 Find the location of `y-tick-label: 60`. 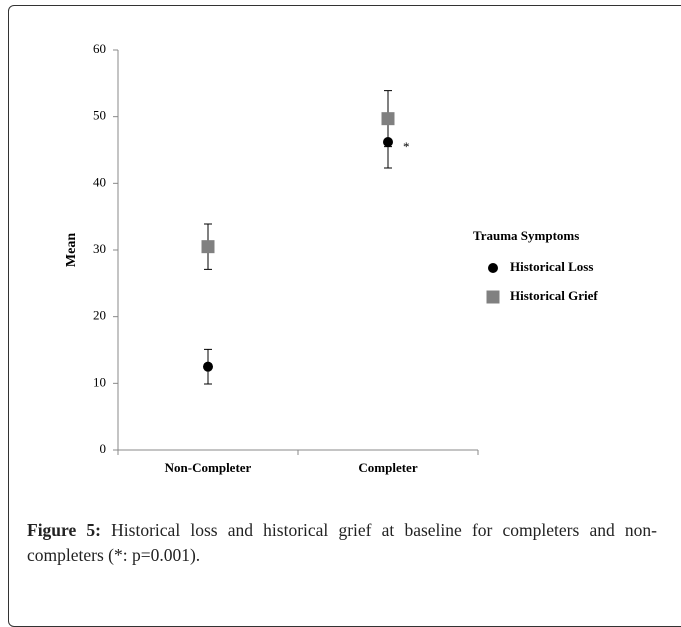

y-tick-label: 60 is located at coordinates (99, 48).